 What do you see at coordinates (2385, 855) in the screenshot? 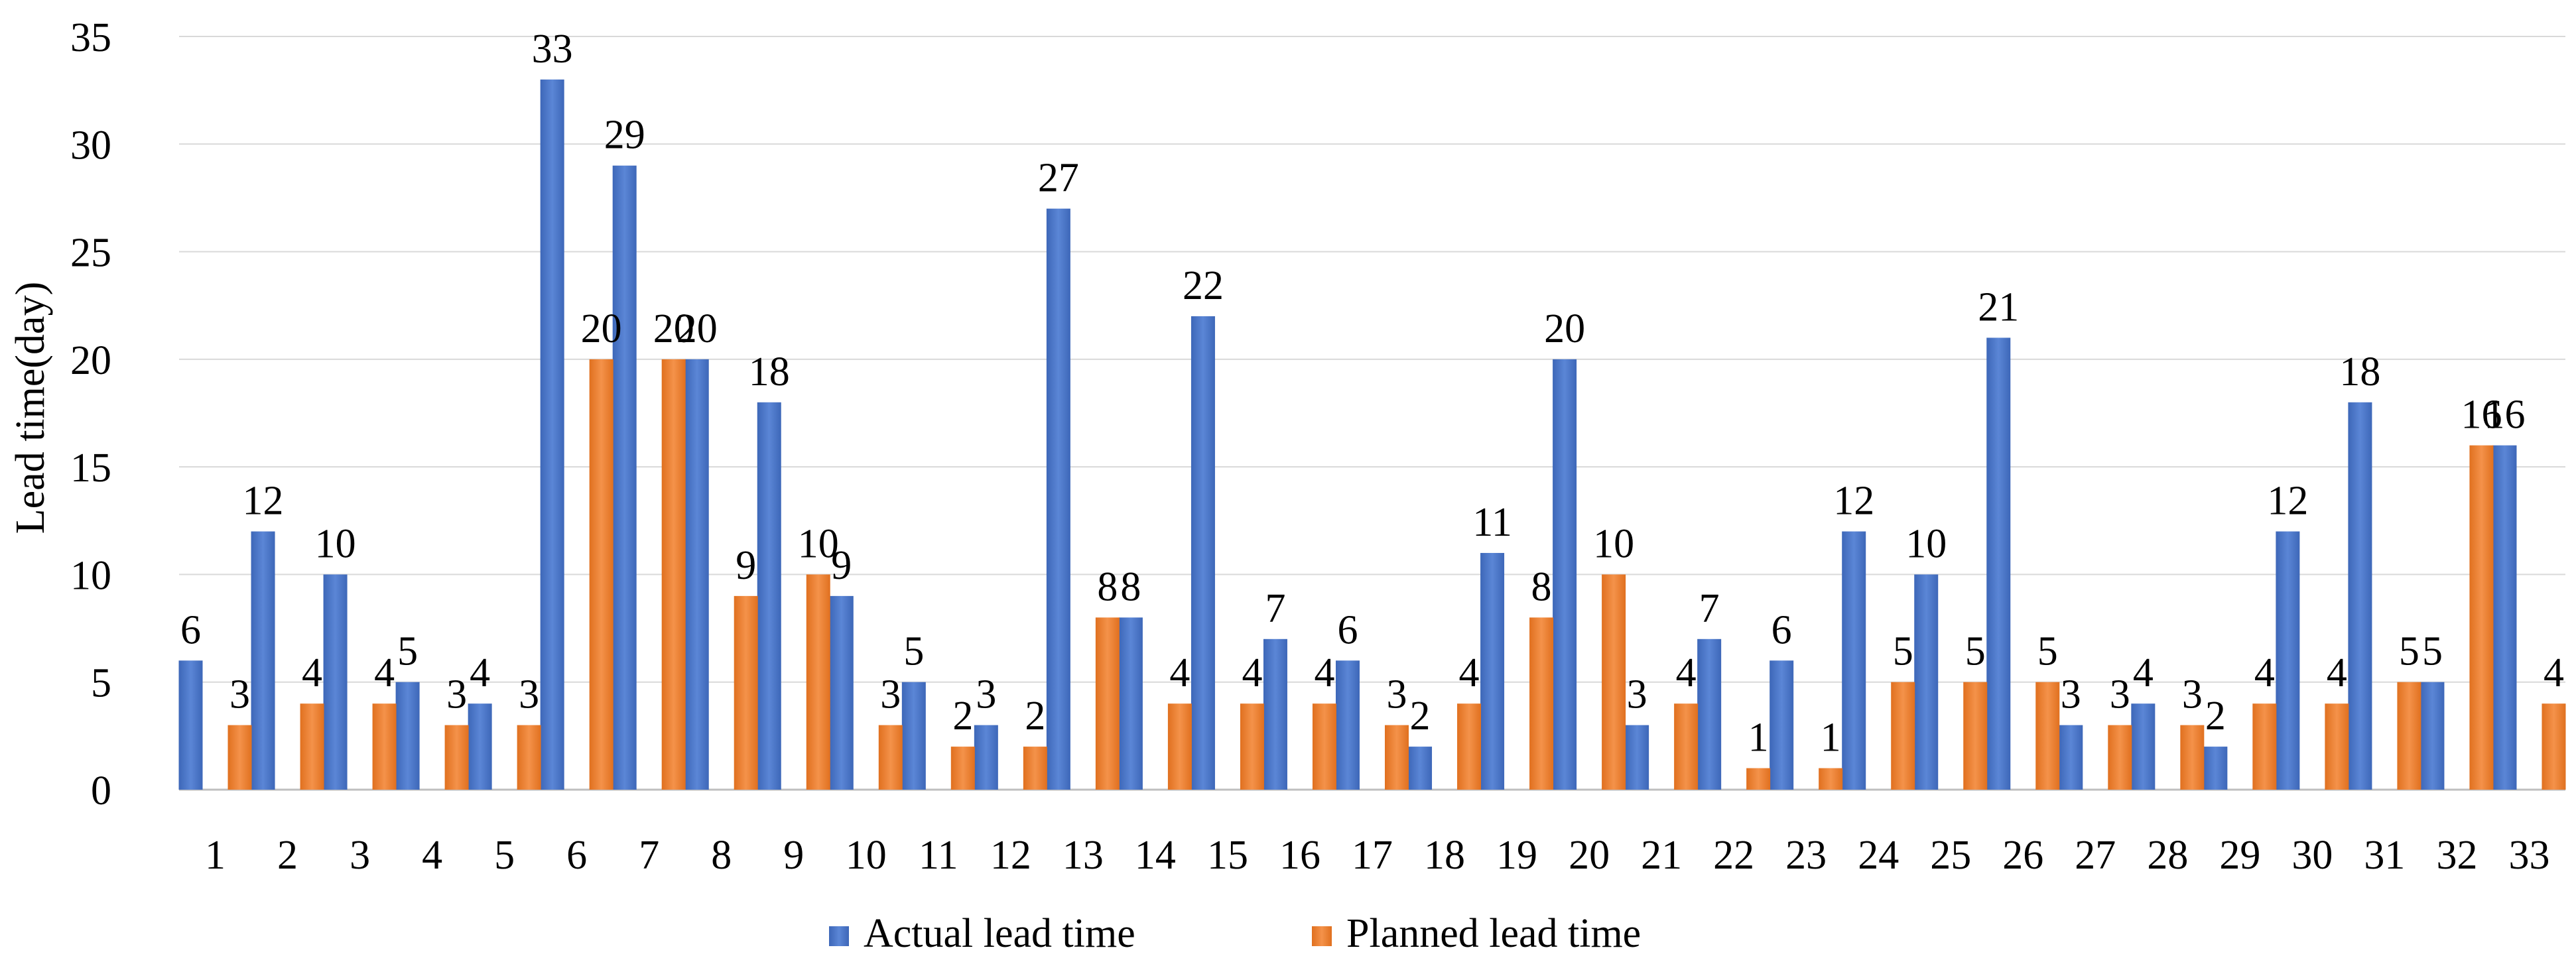
I see `x-tick-label: 31` at bounding box center [2385, 855].